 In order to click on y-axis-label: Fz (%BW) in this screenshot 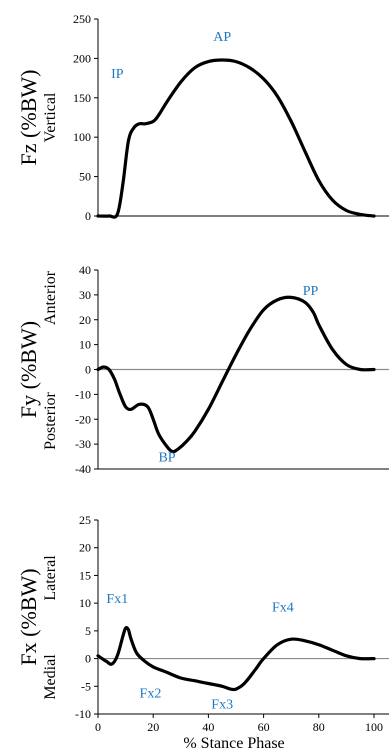, I will do `click(28, 118)`.